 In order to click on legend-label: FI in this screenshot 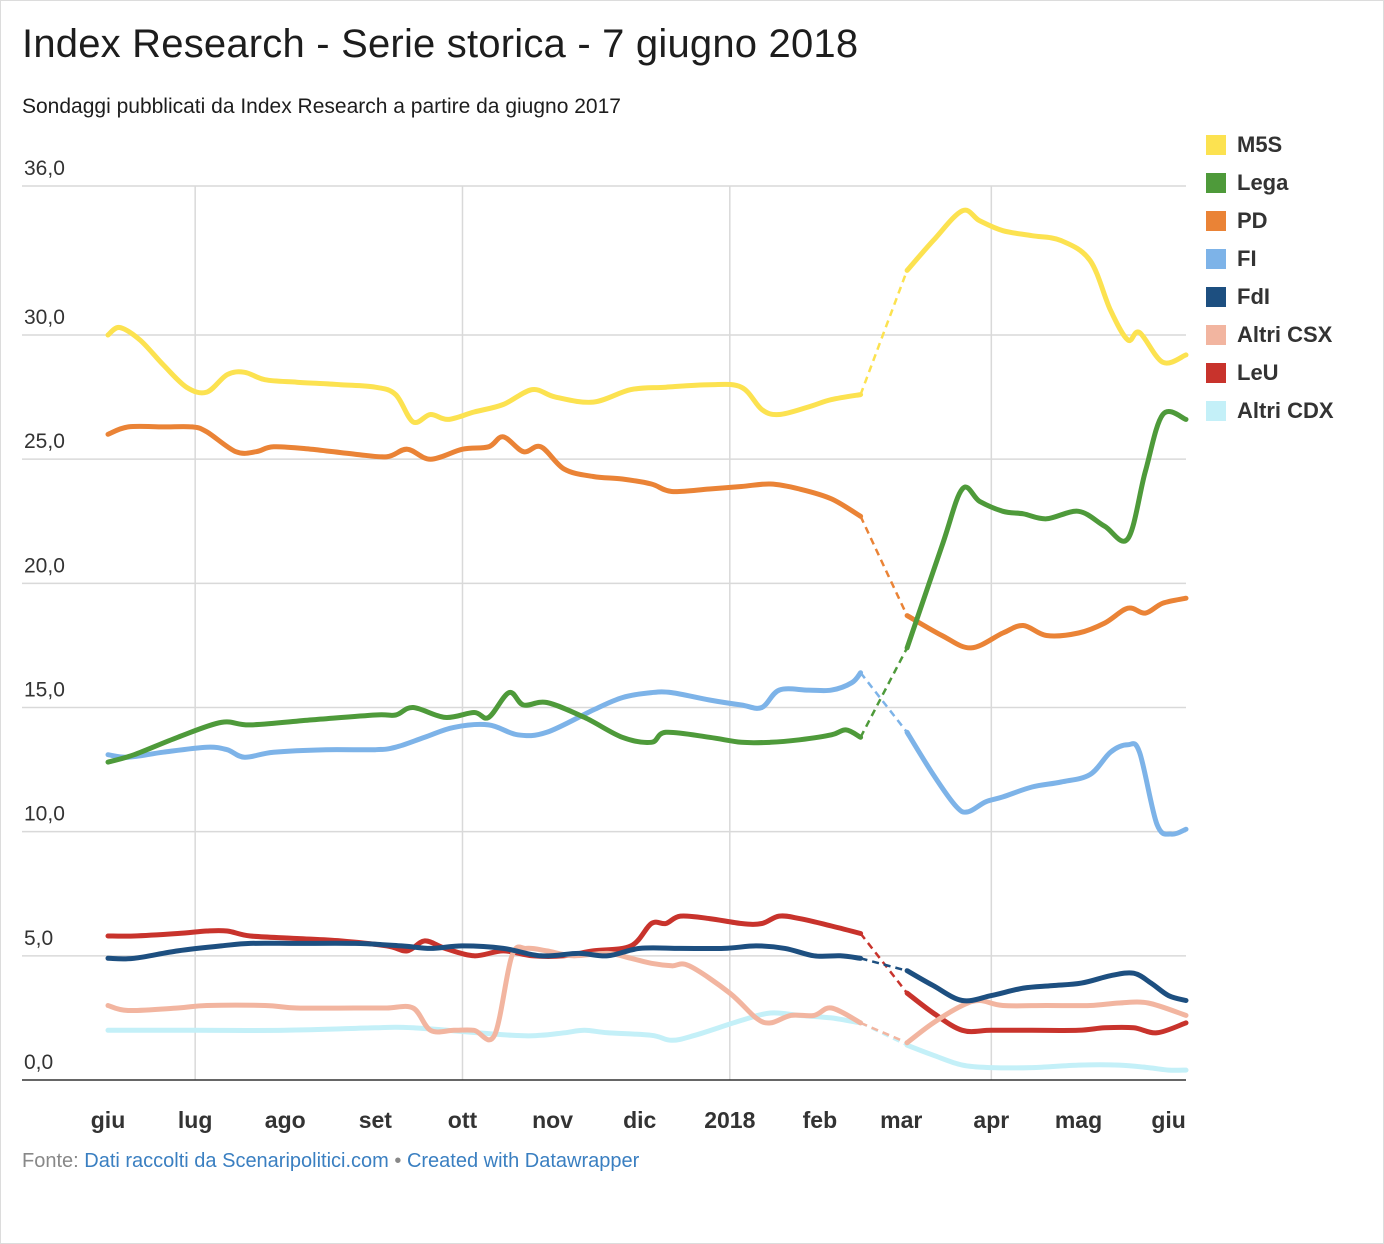, I will do `click(1247, 258)`.